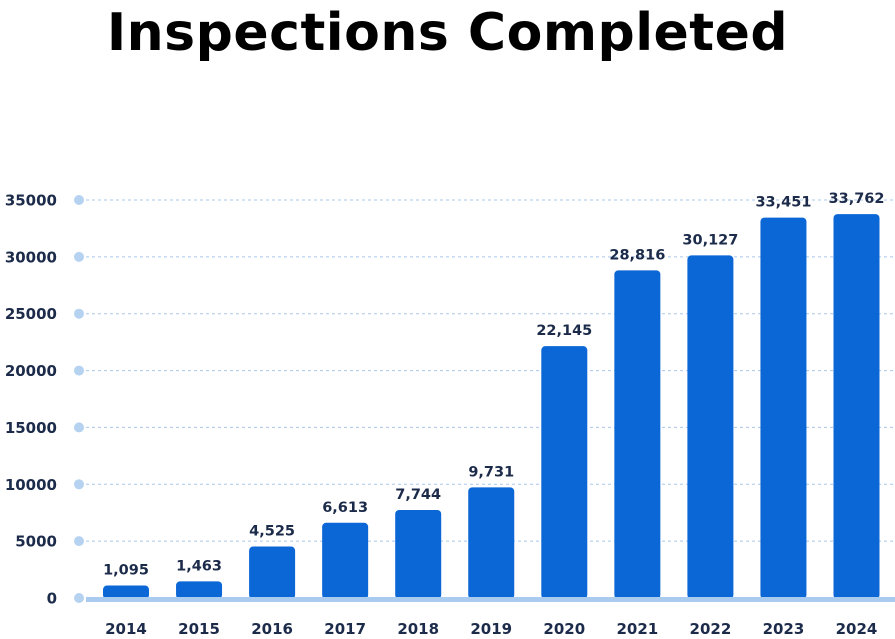 The image size is (895, 639). Describe the element at coordinates (31, 428) in the screenshot. I see `y-tick-label: 15000` at that location.